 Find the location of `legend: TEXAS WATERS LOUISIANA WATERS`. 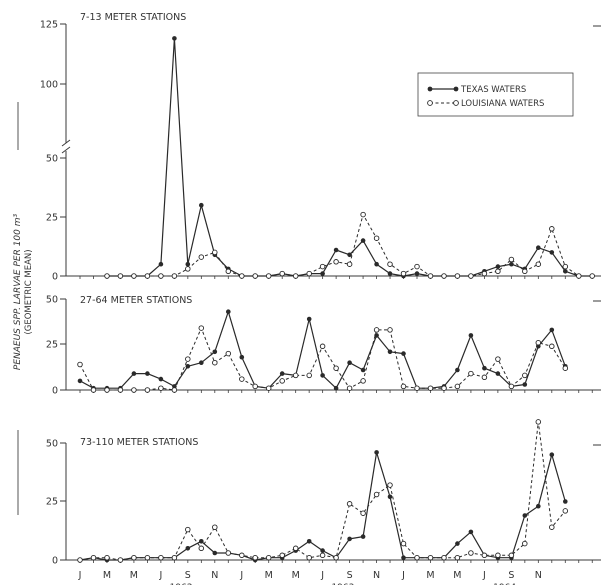

legend: TEXAS WATERS LOUISIANA WATERS is located at coordinates (495, 94).